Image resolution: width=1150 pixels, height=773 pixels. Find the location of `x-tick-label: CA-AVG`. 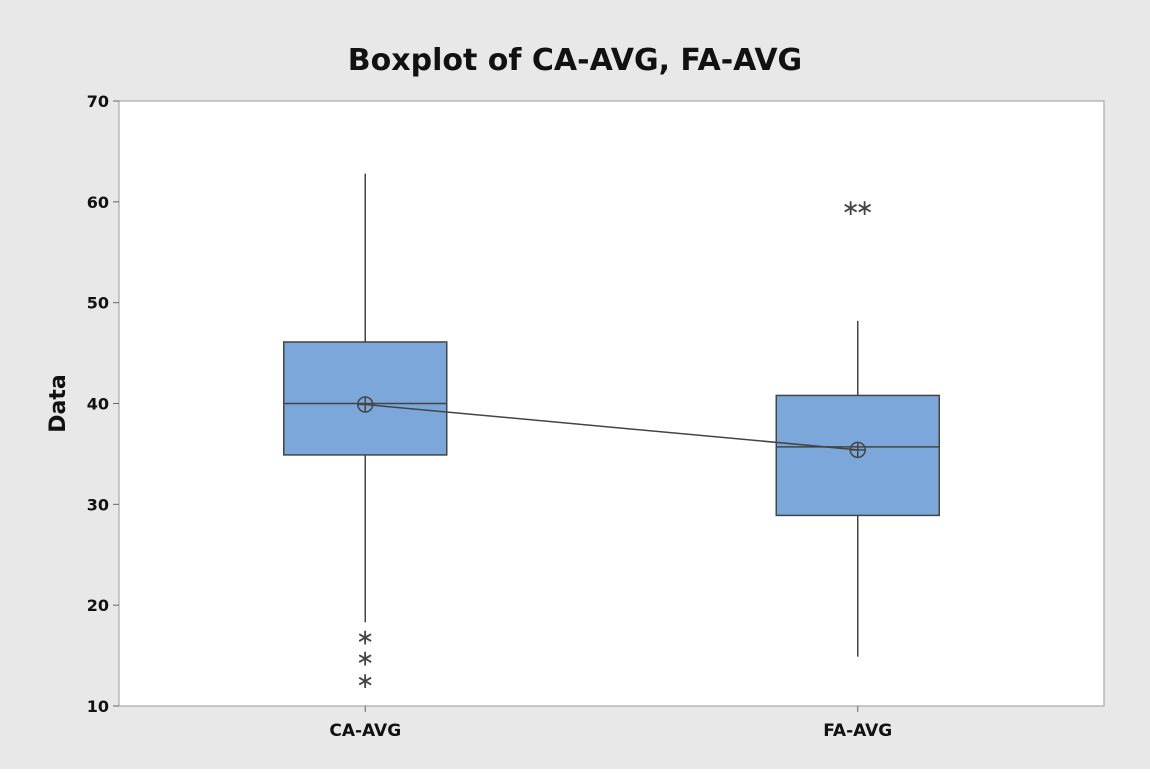

x-tick-label: CA-AVG is located at coordinates (365, 731).